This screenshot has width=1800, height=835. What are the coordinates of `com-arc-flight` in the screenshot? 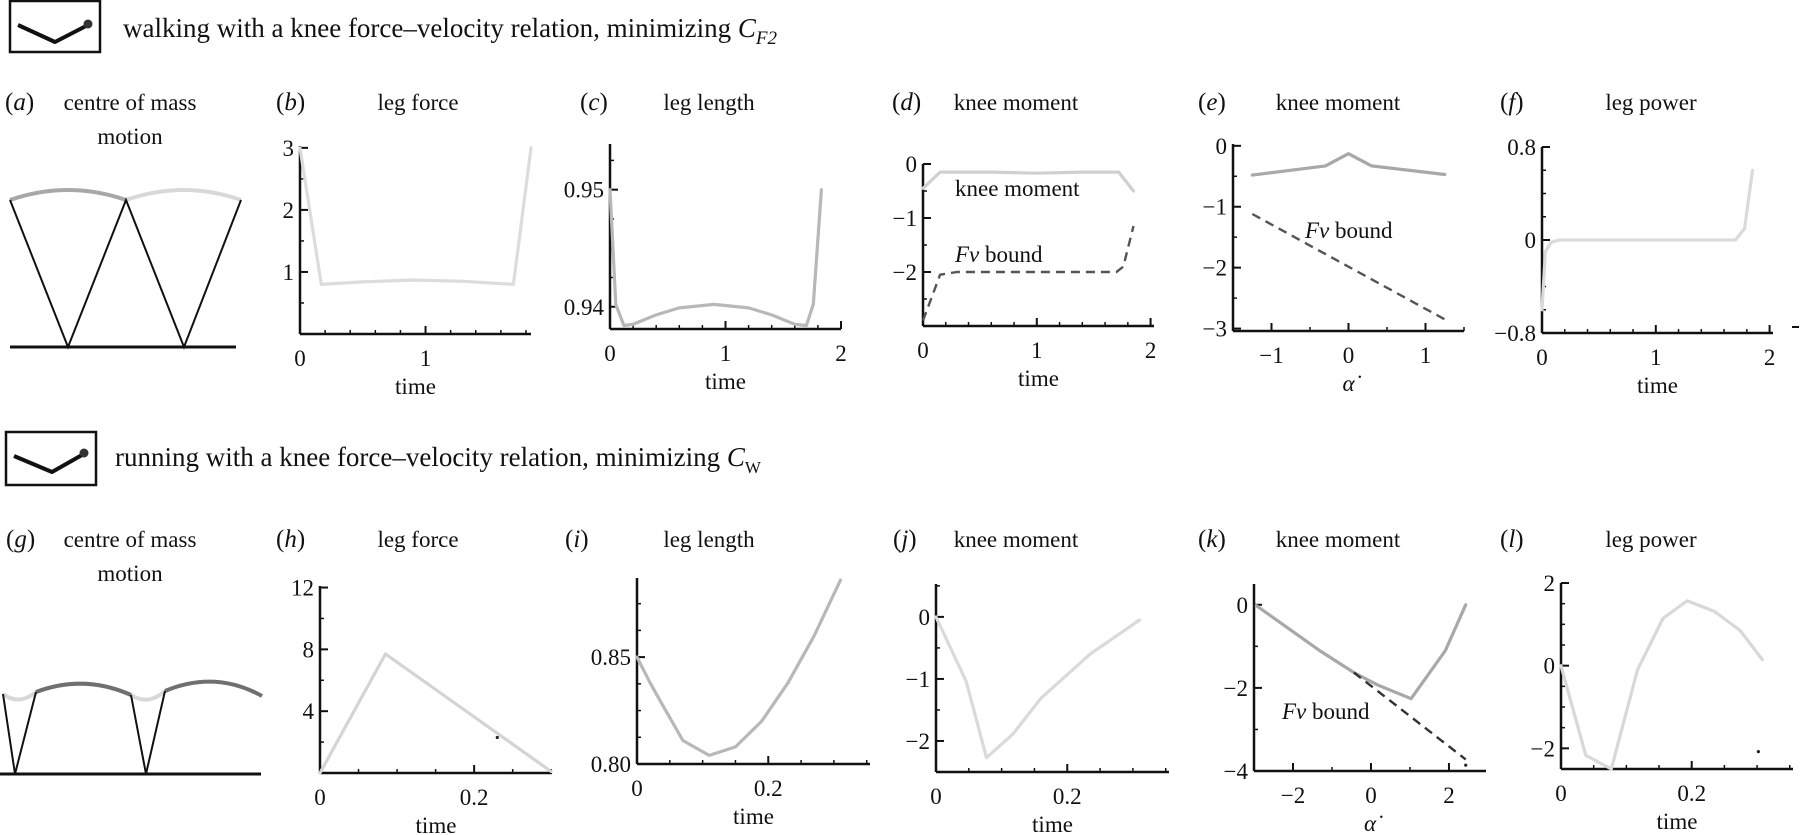 It's located at (148, 695).